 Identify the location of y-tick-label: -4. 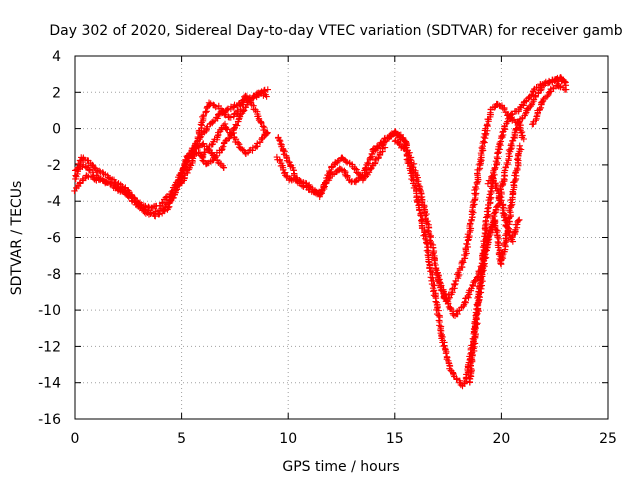
(54, 202).